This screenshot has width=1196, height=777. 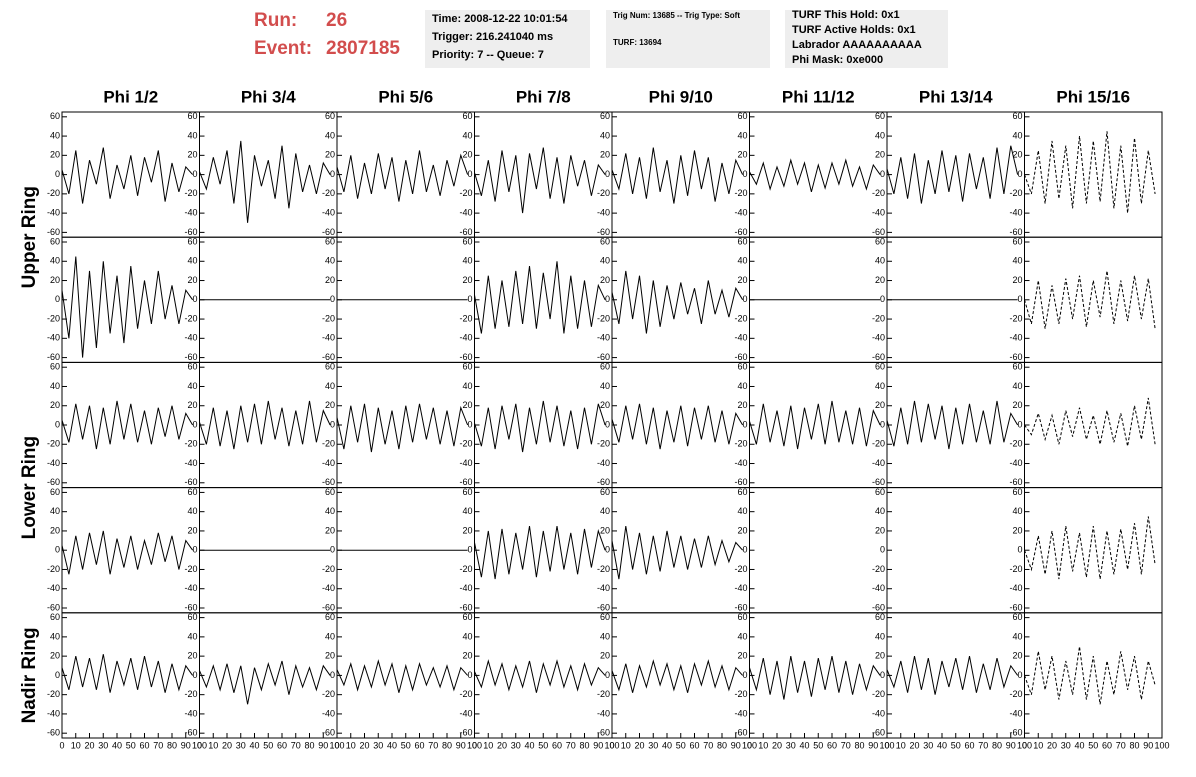 I want to click on column-title: Phi 15/16, so click(x=1093, y=96).